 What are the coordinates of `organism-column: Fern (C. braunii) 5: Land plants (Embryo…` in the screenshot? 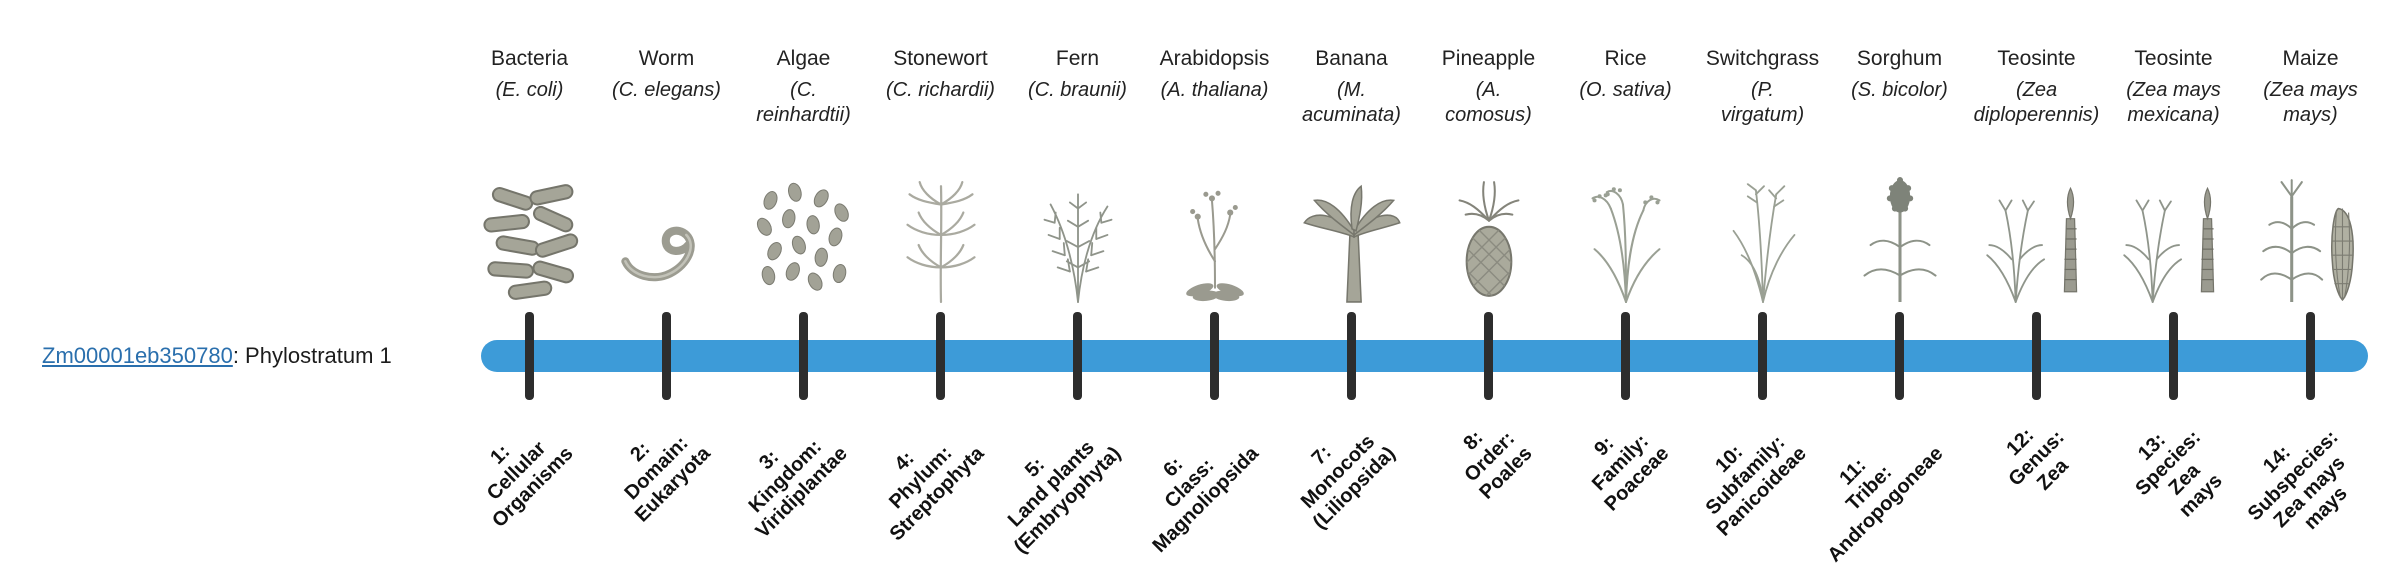 It's located at (1075, 290).